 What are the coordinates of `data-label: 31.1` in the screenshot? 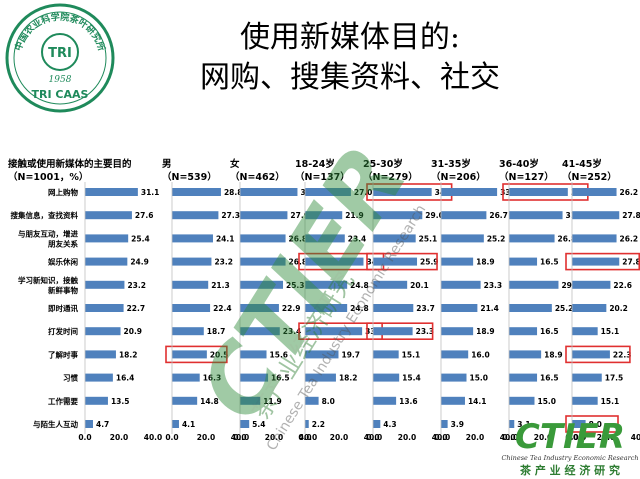 It's located at (150, 192).